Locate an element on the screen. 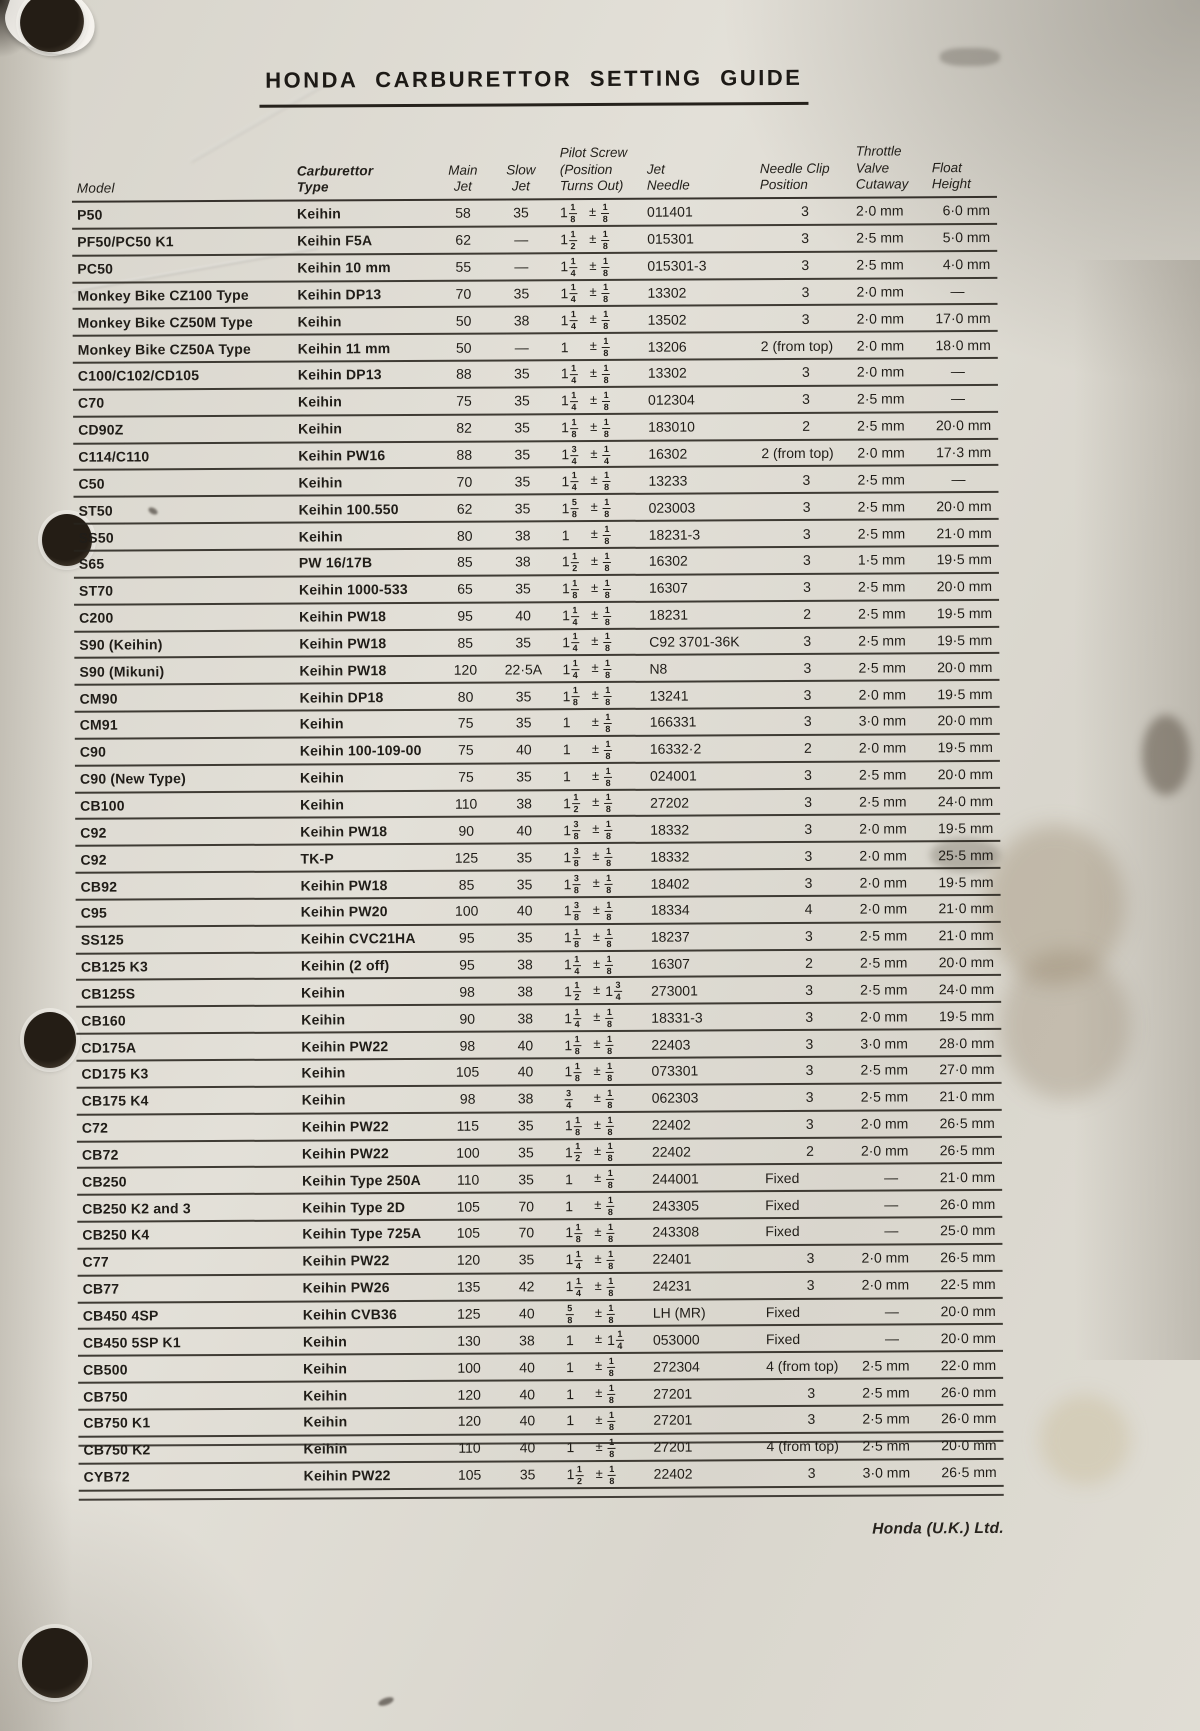 This screenshot has width=1200, height=1731. cell-main: 70 is located at coordinates (464, 481).